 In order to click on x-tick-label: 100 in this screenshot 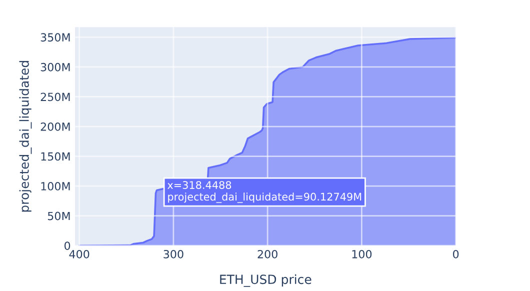, I will do `click(362, 254)`.